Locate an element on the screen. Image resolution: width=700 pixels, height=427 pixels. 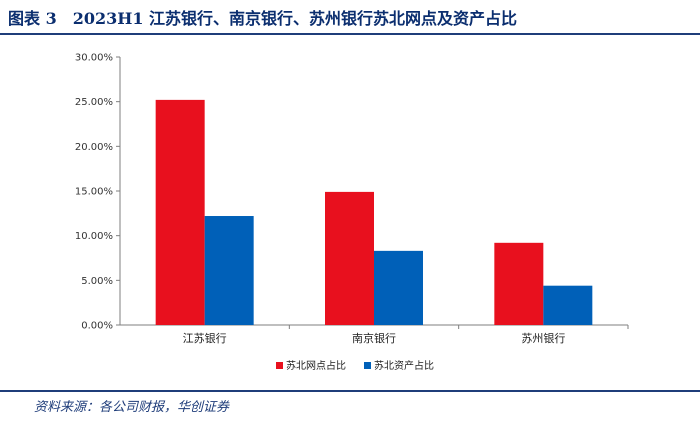
bottom-divider is located at coordinates (350, 391).